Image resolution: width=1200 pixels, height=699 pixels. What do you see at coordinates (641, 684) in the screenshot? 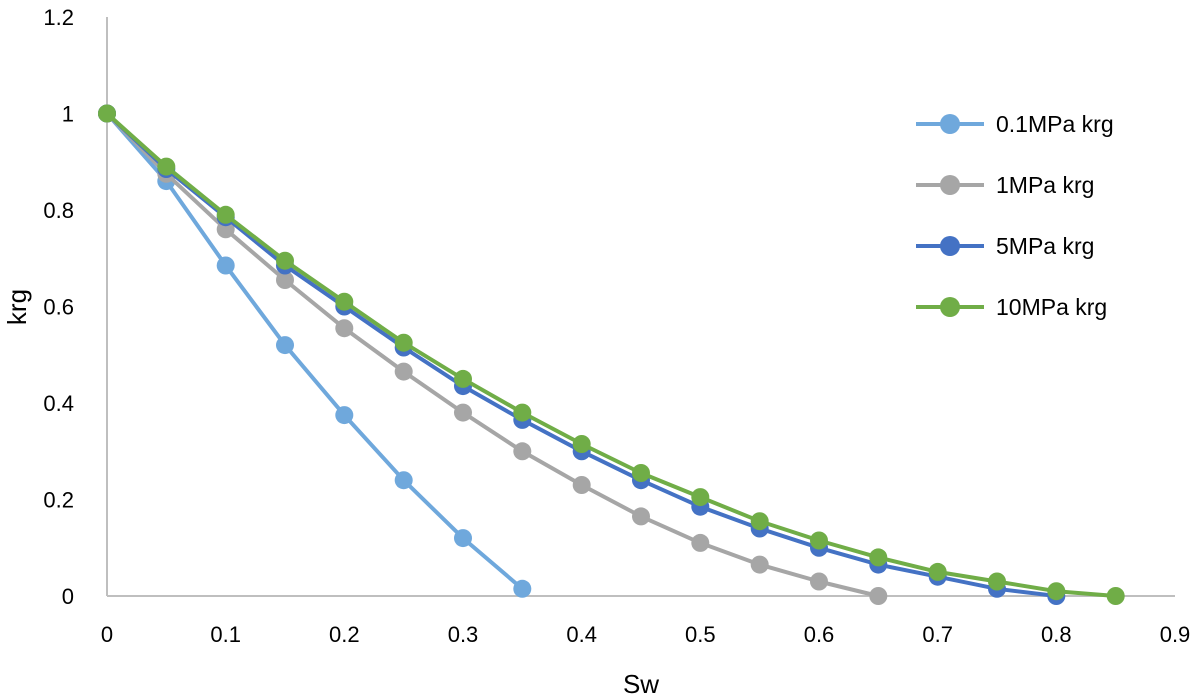
I see `x-axis-title: Sw` at bounding box center [641, 684].